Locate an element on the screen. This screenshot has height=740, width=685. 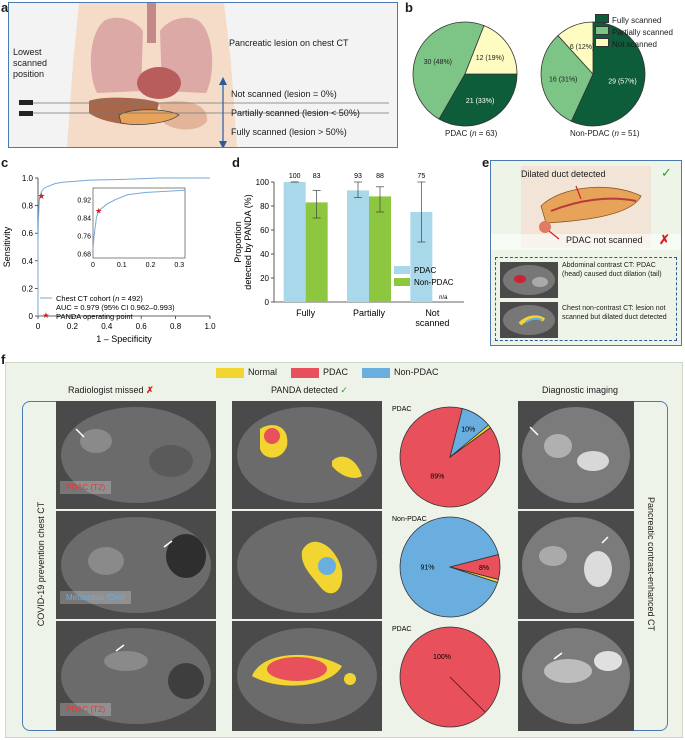
roc-inset-curve is located at coordinates (139, 219).